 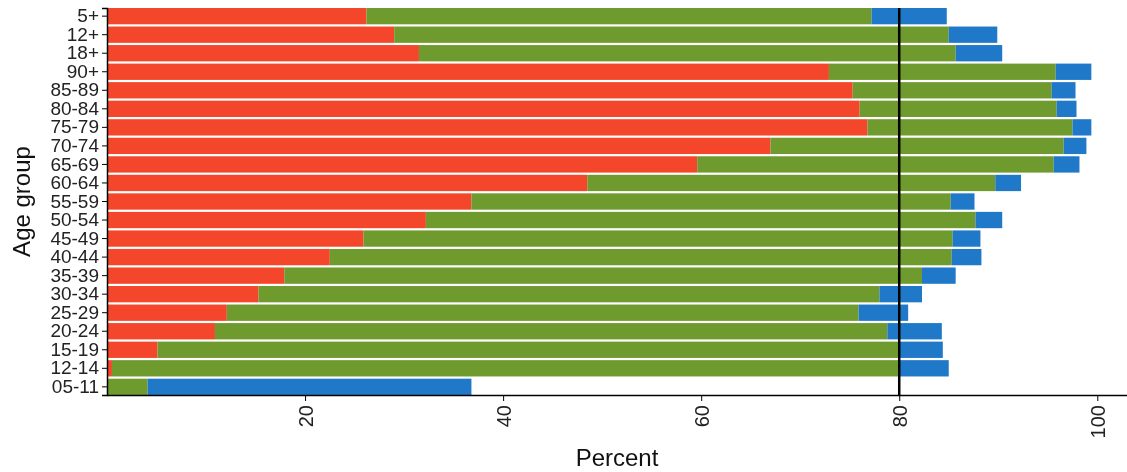 I want to click on x-tick-label: 80, so click(x=899, y=416).